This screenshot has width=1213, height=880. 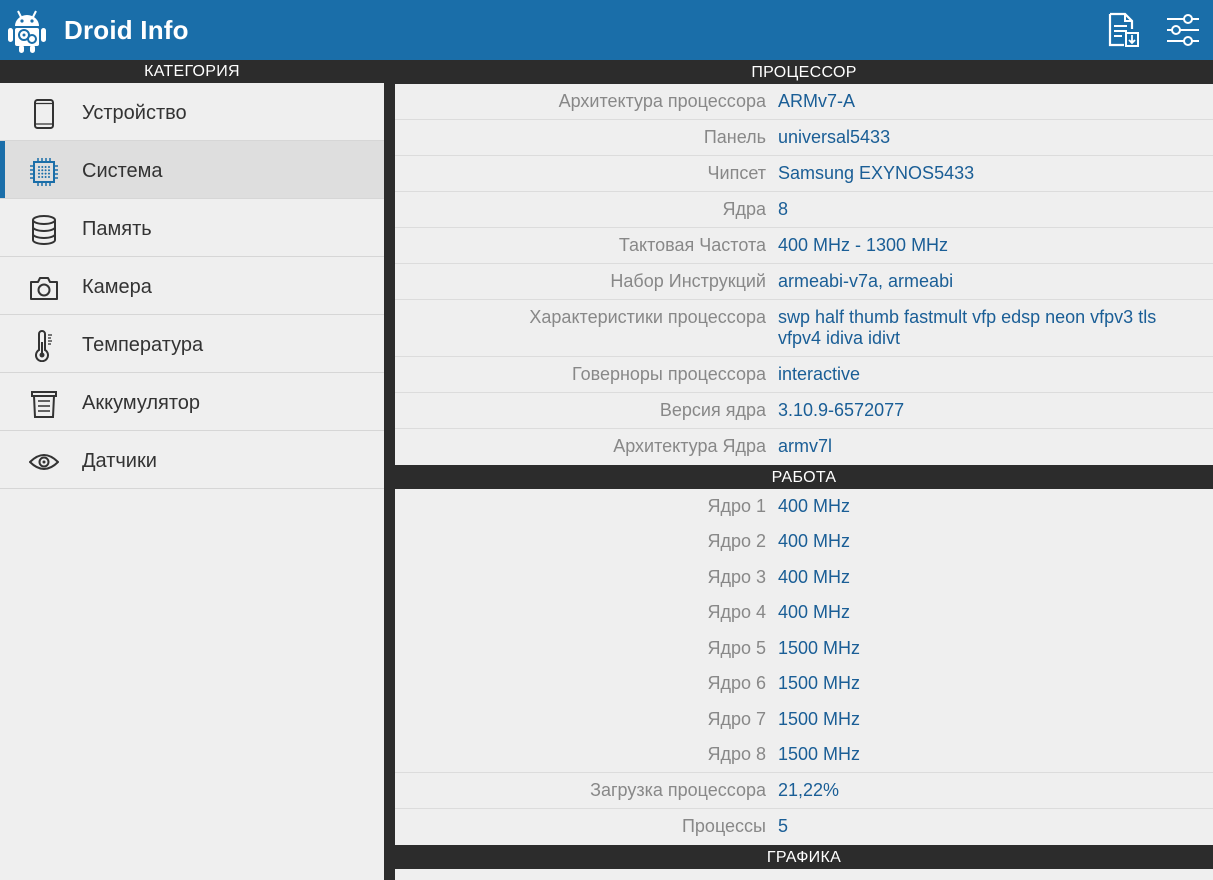 I want to click on section-header-graphics: ГРАФИКА, so click(x=804, y=856).